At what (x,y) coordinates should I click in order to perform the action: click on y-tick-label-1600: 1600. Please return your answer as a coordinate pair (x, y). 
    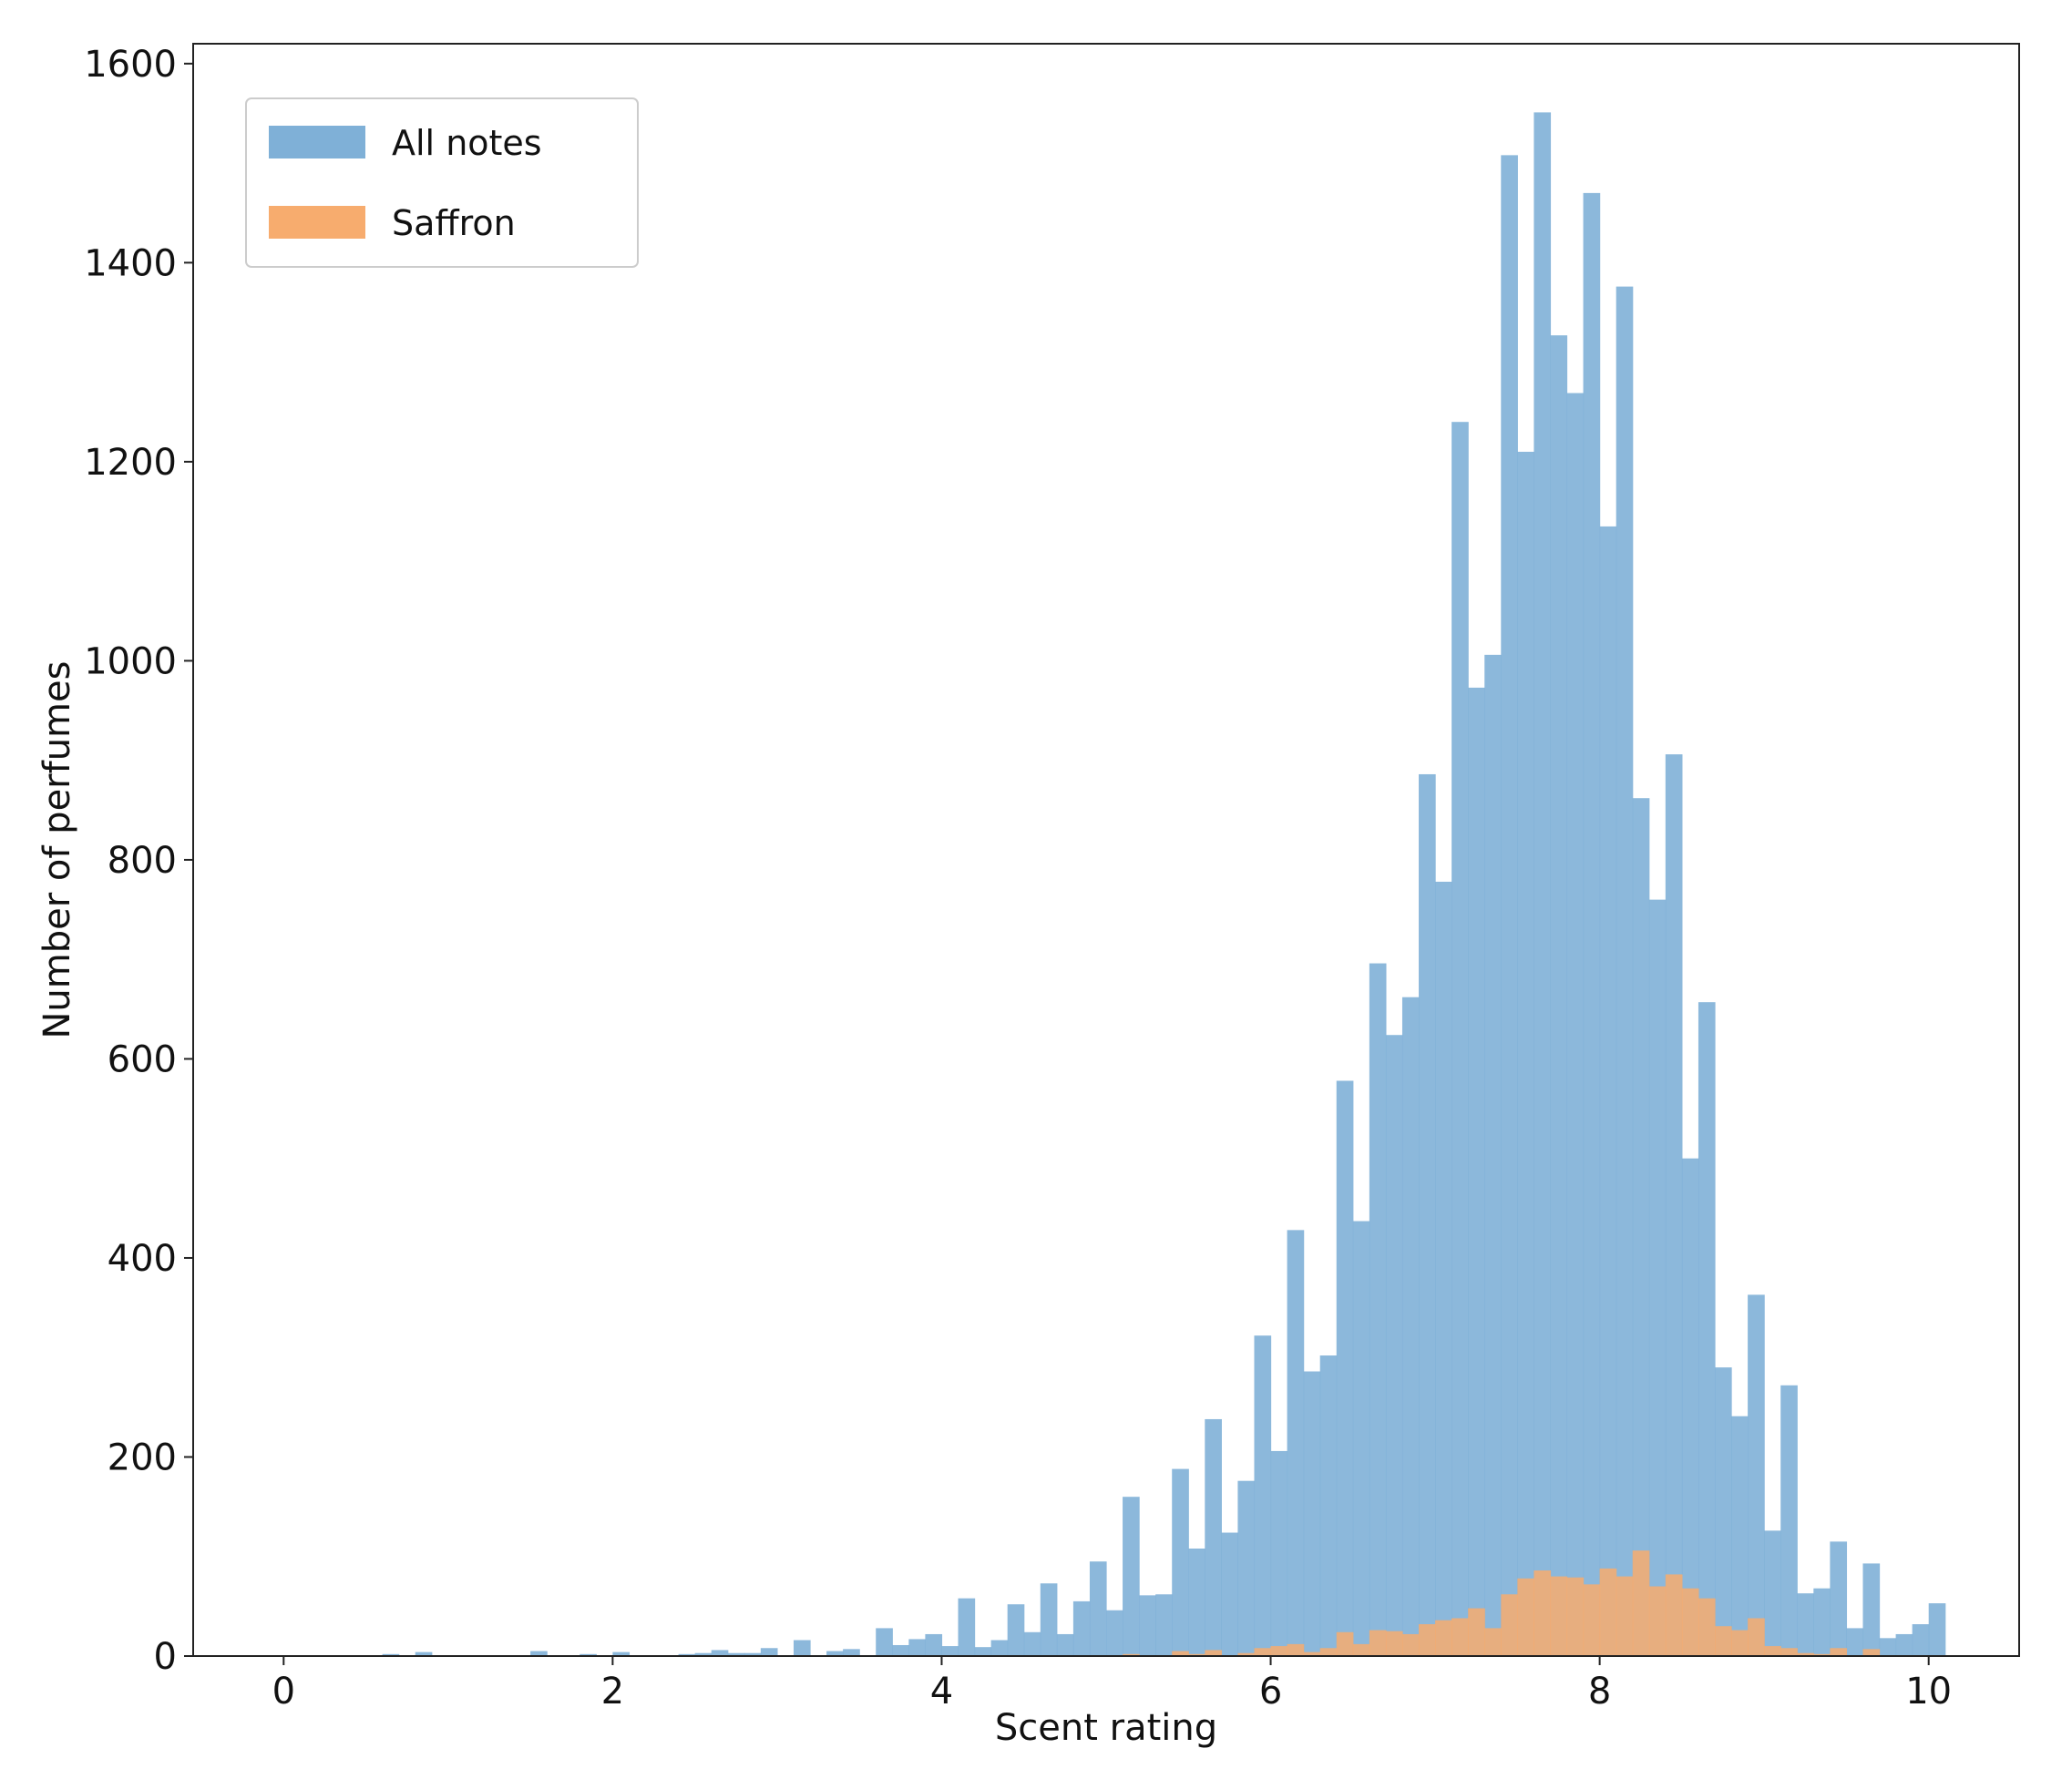
    Looking at the image, I should click on (130, 65).